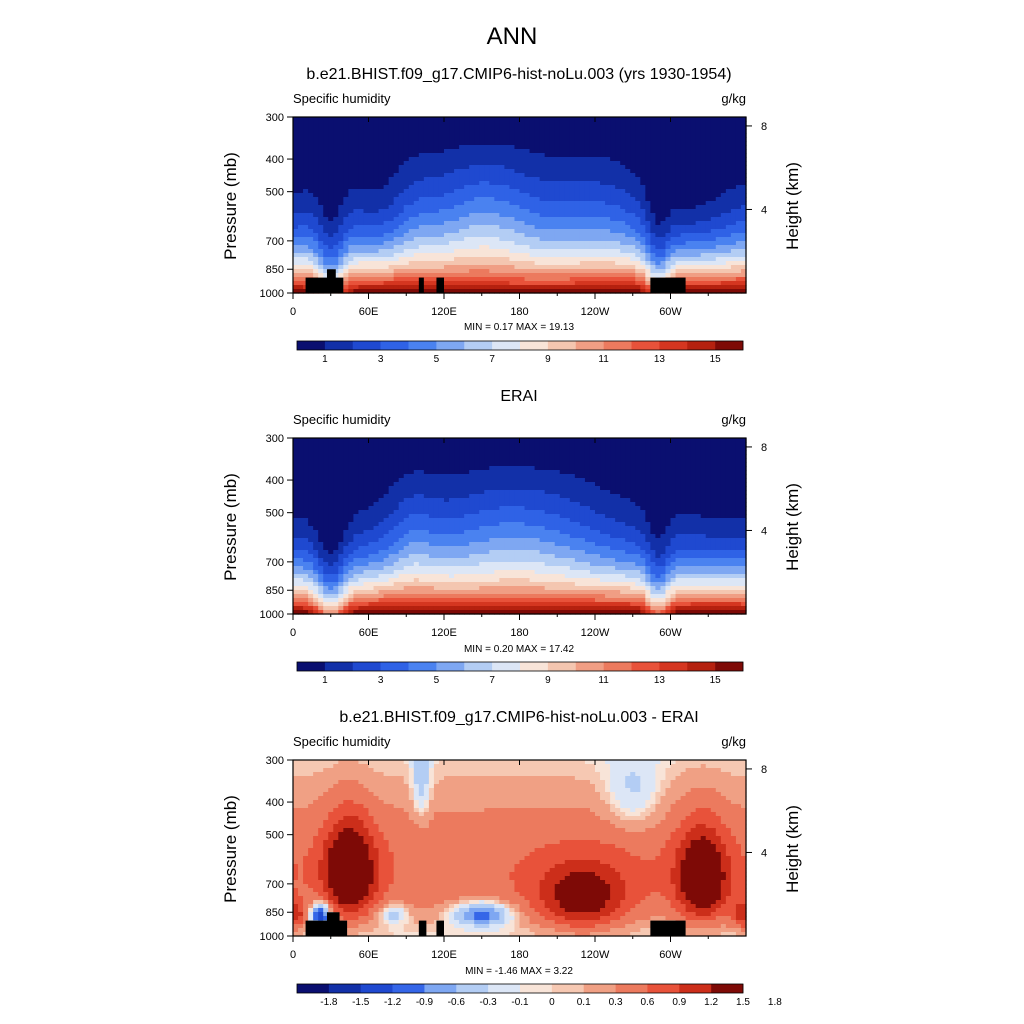 The height and width of the screenshot is (1024, 1024). I want to click on colorbar-swatch, so click(422, 345).